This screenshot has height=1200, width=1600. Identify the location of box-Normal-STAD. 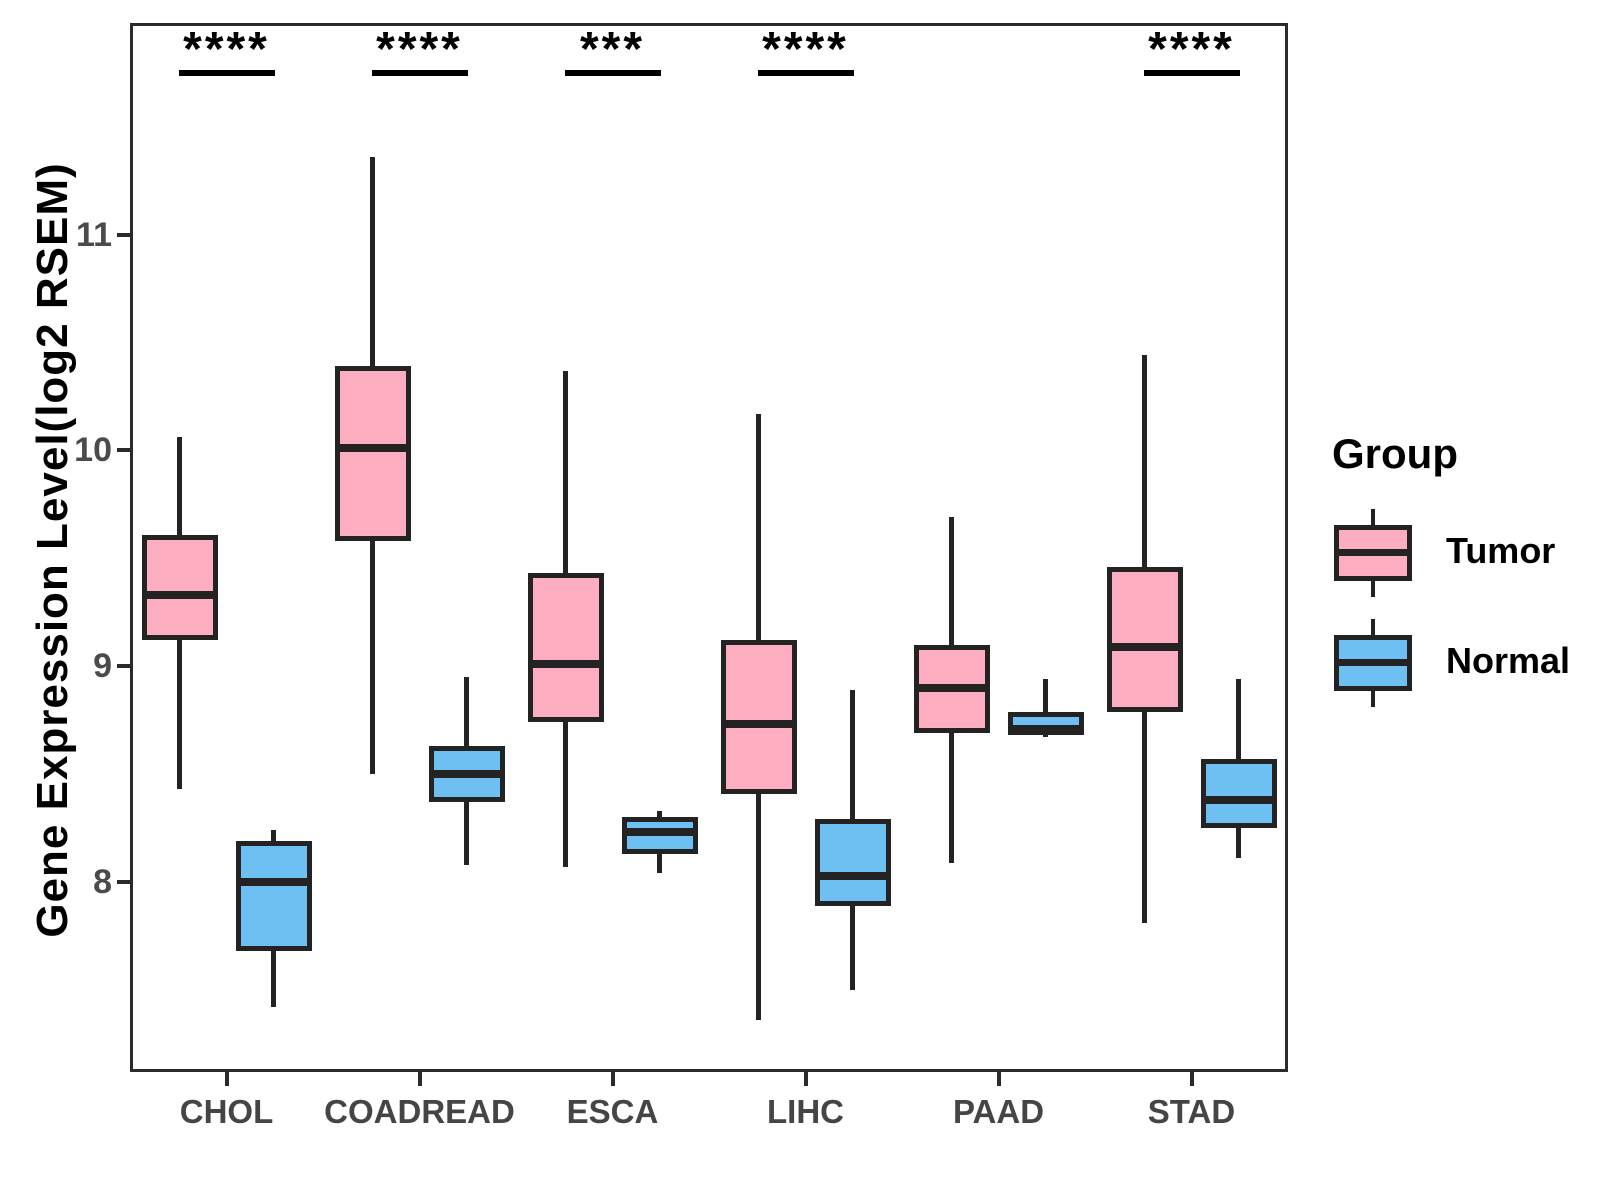
(1238, 794).